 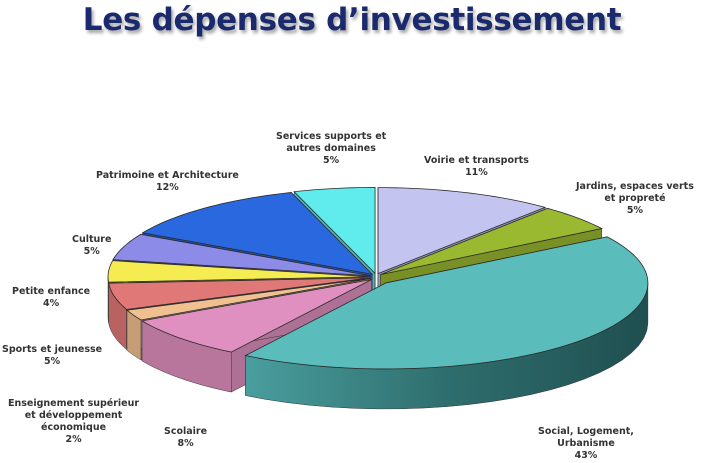 What do you see at coordinates (239, 293) in the screenshot?
I see `slice-sports-et-jeunesse` at bounding box center [239, 293].